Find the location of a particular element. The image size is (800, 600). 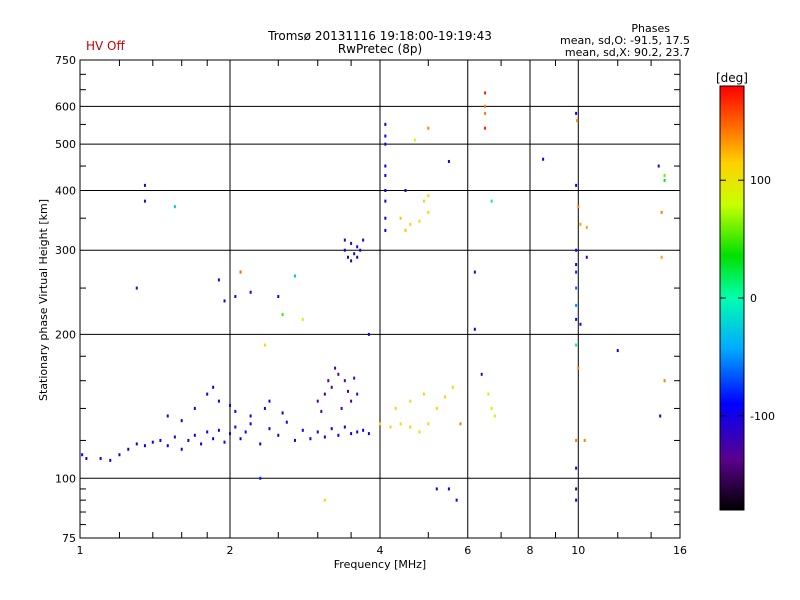

colorbar-tick-label: 0 is located at coordinates (753, 298).